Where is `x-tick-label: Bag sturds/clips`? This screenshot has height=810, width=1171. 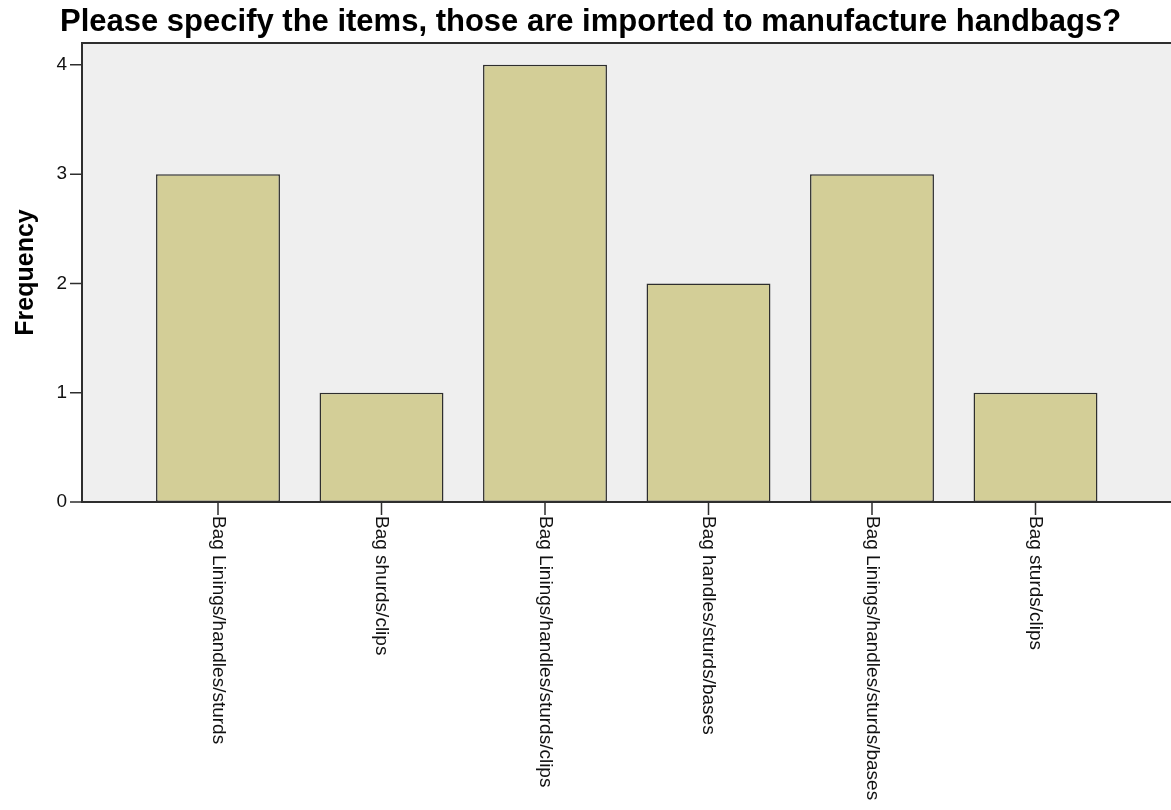 x-tick-label: Bag sturds/clips is located at coordinates (1037, 583).